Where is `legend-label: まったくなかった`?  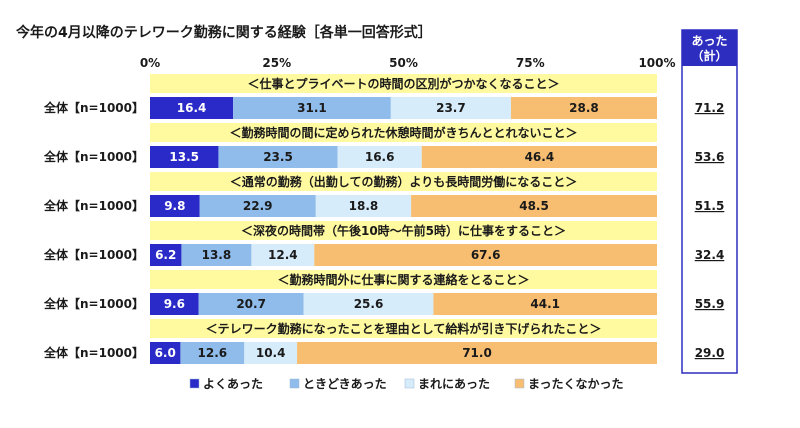
legend-label: まったくなかった is located at coordinates (576, 384).